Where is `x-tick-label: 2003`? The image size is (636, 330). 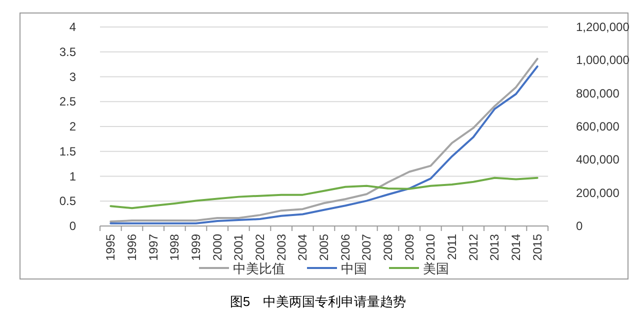
x-tick-label: 2003 is located at coordinates (281, 247).